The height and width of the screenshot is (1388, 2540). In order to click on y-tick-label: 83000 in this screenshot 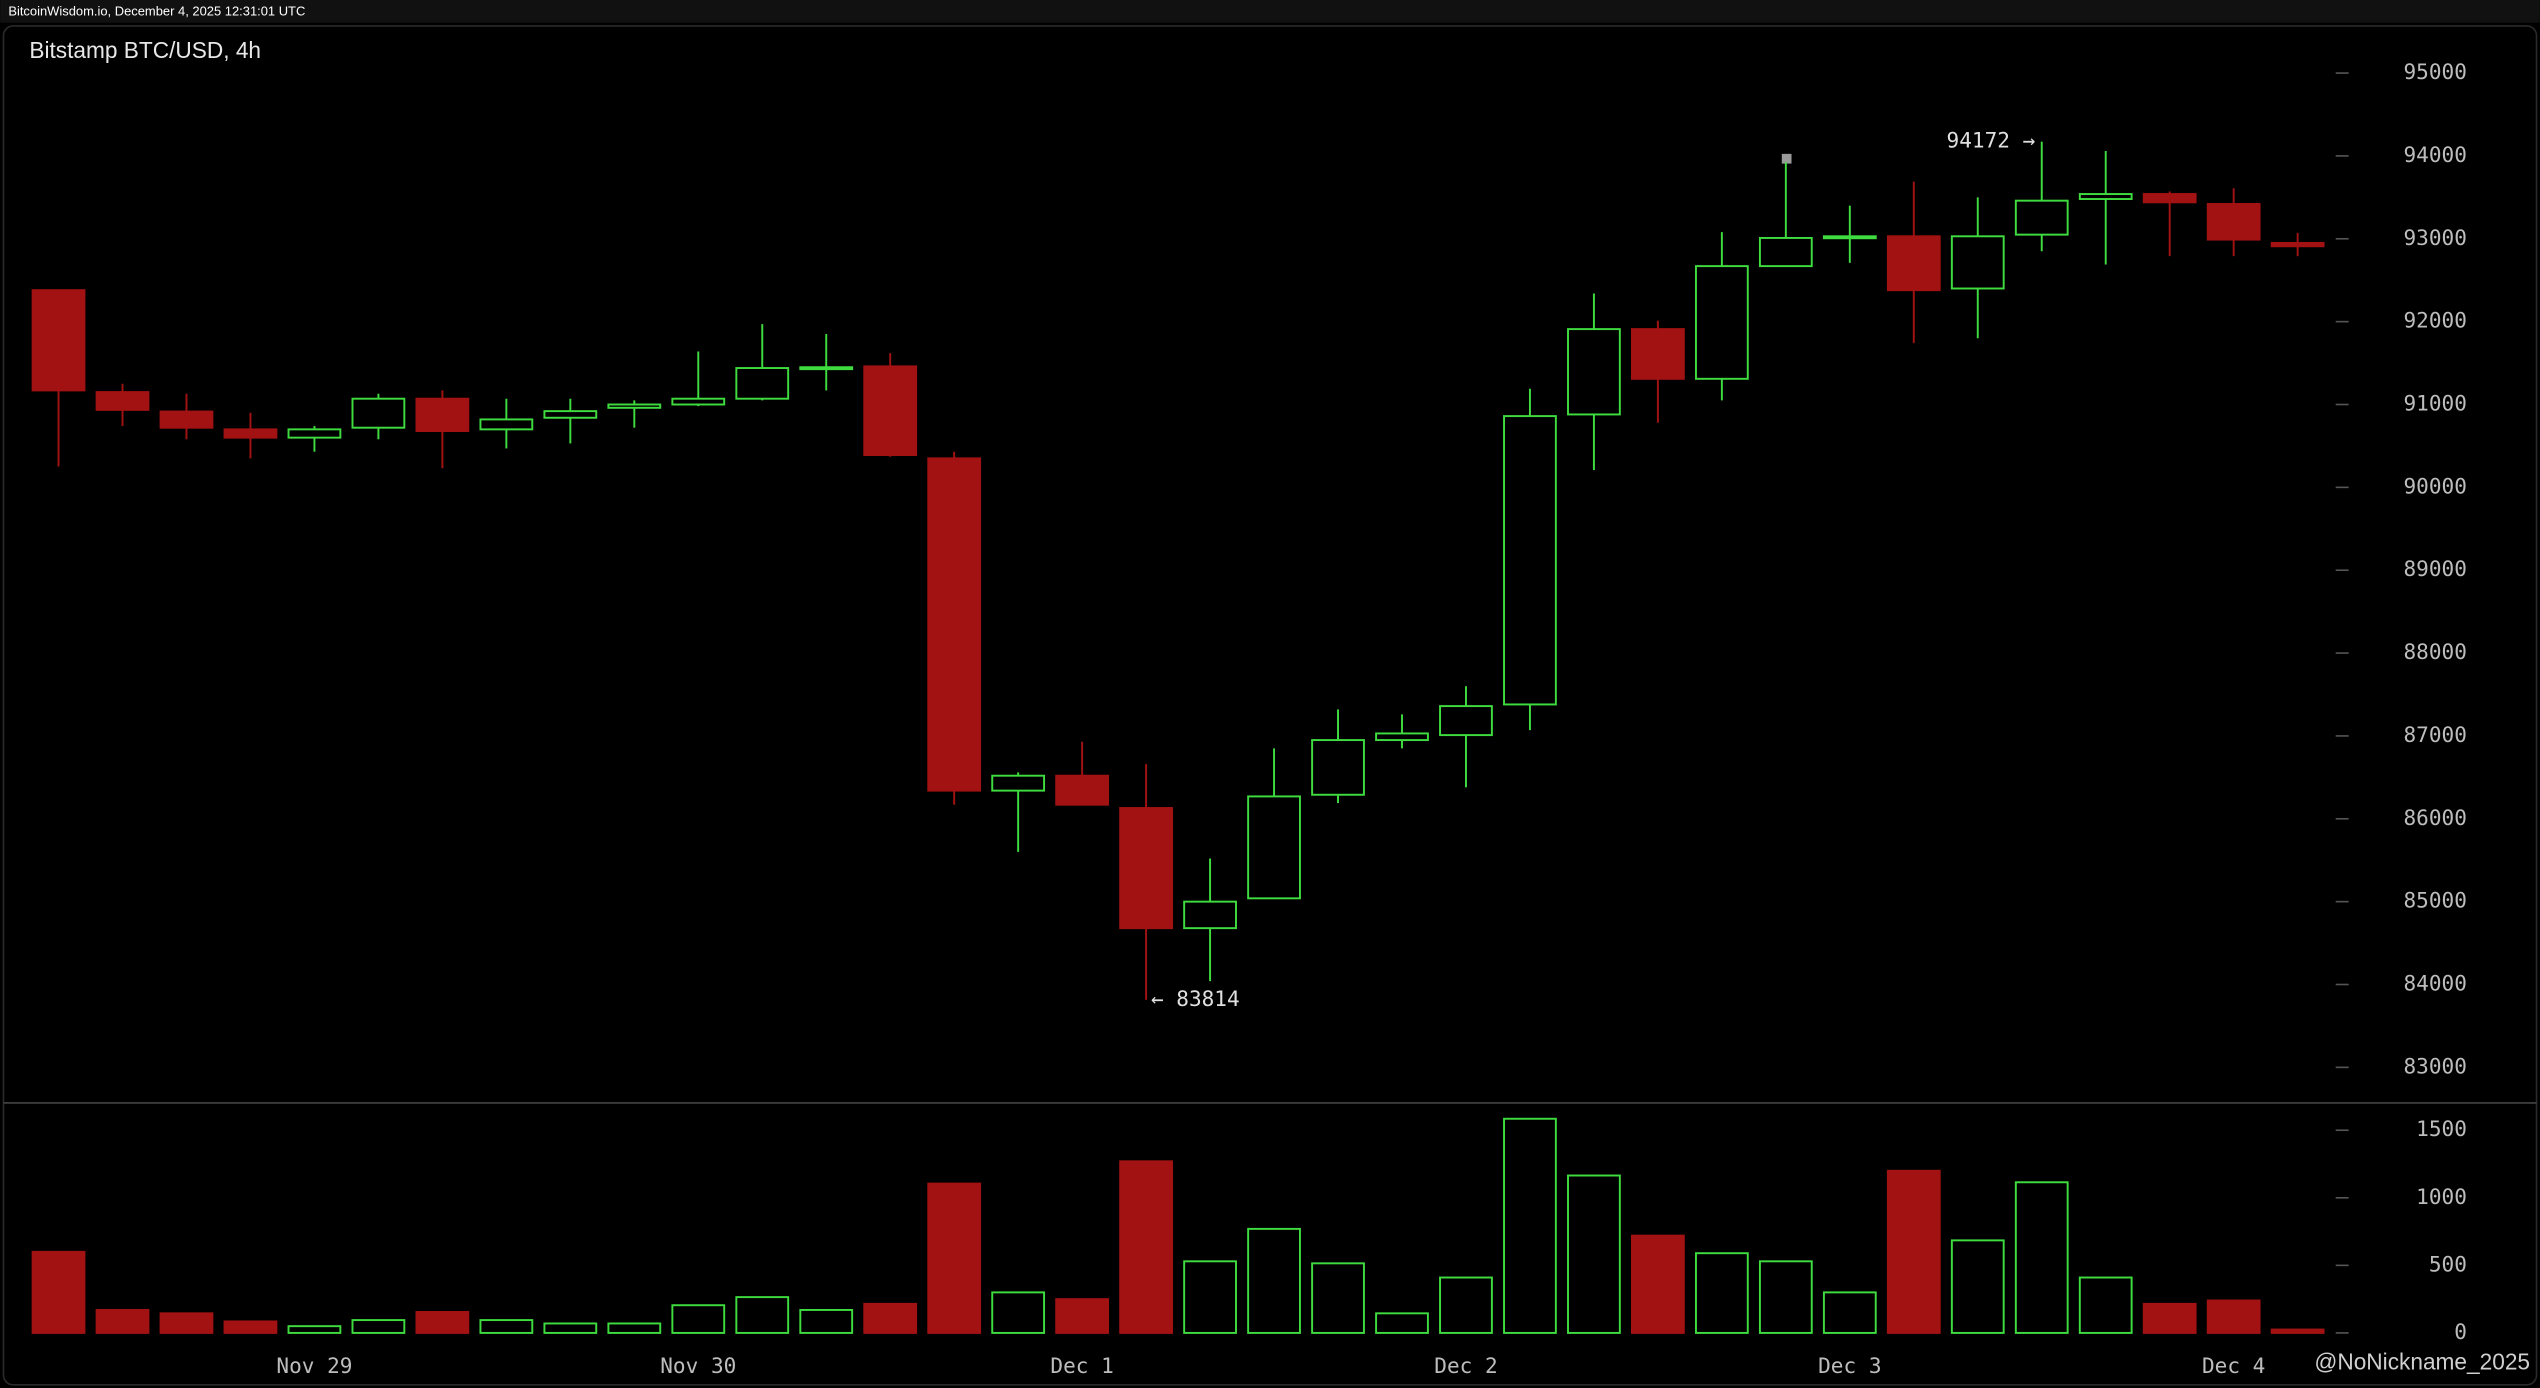, I will do `click(2435, 1065)`.